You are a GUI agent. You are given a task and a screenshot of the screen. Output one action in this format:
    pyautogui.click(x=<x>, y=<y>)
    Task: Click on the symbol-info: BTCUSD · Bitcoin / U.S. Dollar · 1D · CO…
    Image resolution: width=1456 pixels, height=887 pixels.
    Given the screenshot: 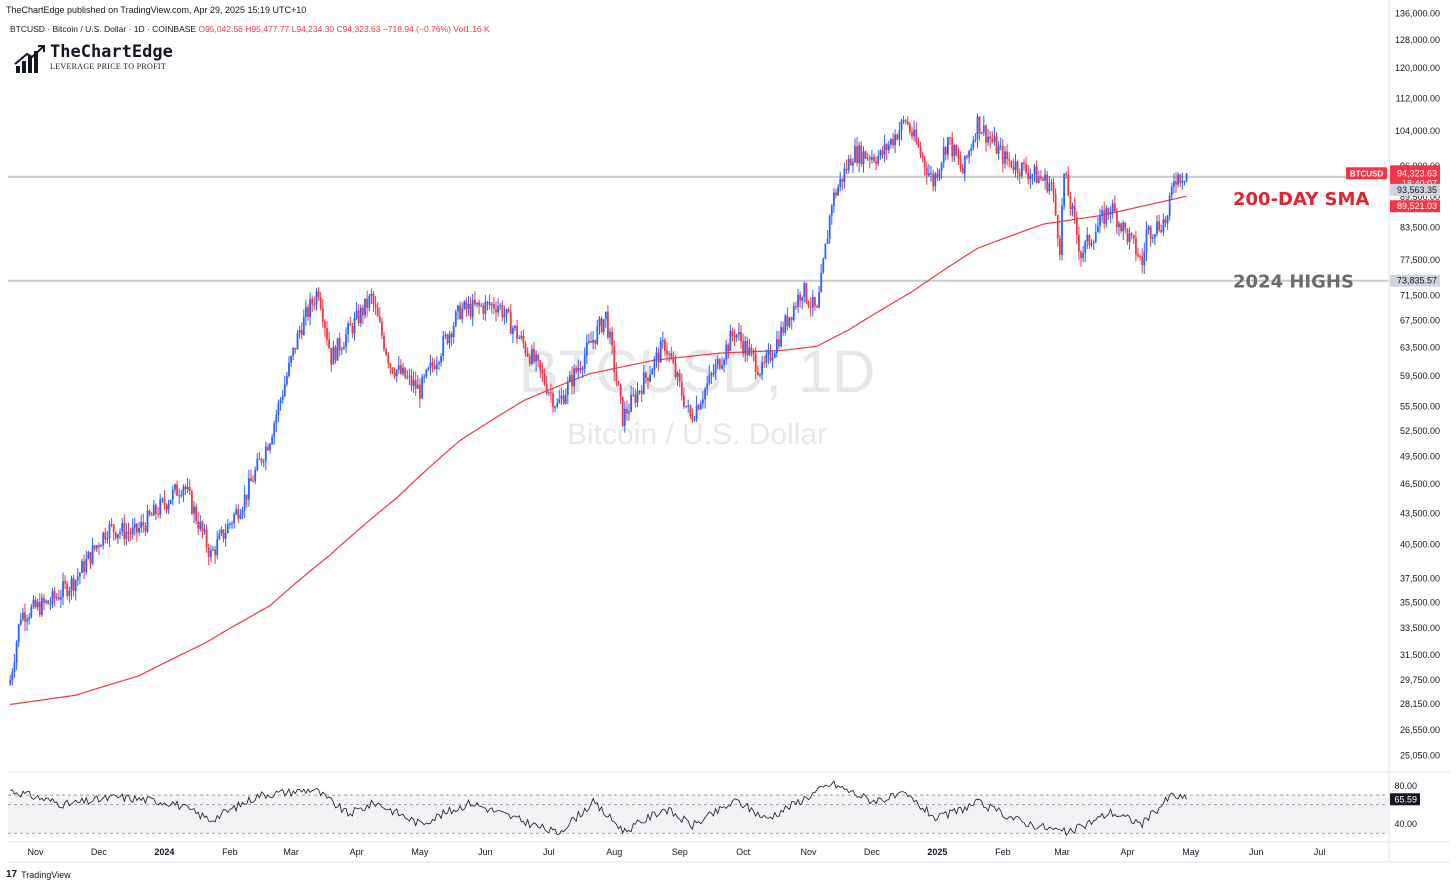 What is the action you would take?
    pyautogui.click(x=103, y=29)
    